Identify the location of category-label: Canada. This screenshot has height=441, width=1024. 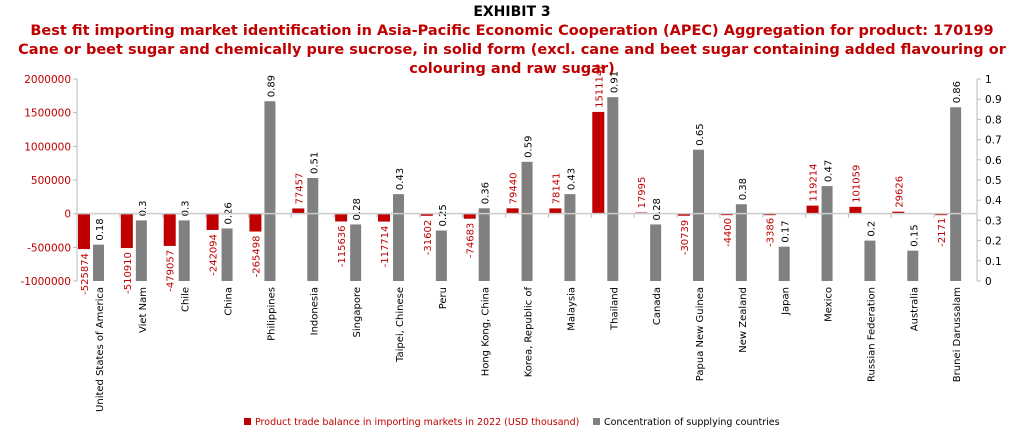
(657, 306).